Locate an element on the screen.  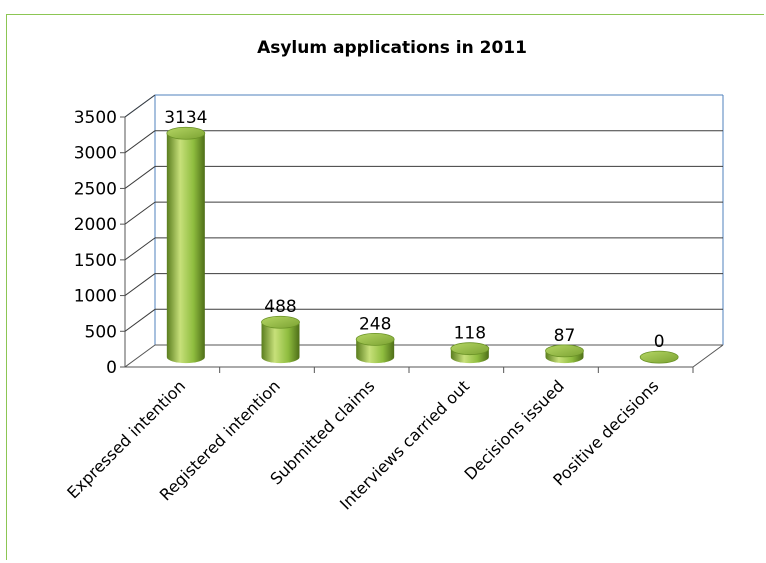
data-label: 0 is located at coordinates (659, 342).